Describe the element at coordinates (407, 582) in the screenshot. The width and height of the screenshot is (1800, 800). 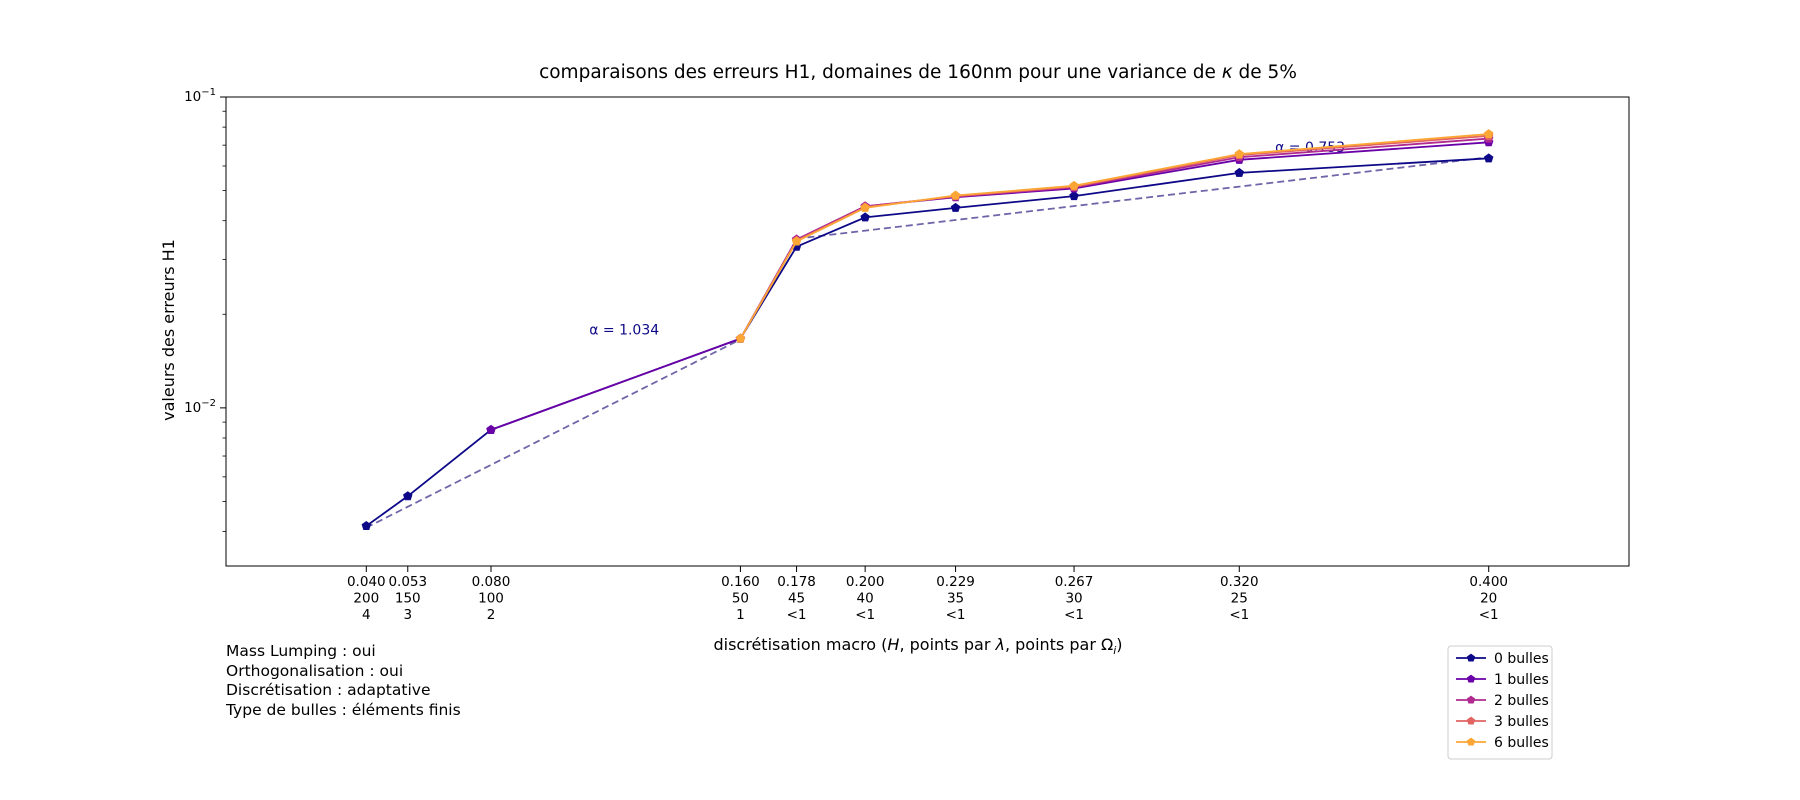
I see `x-tick-label: 0.053` at that location.